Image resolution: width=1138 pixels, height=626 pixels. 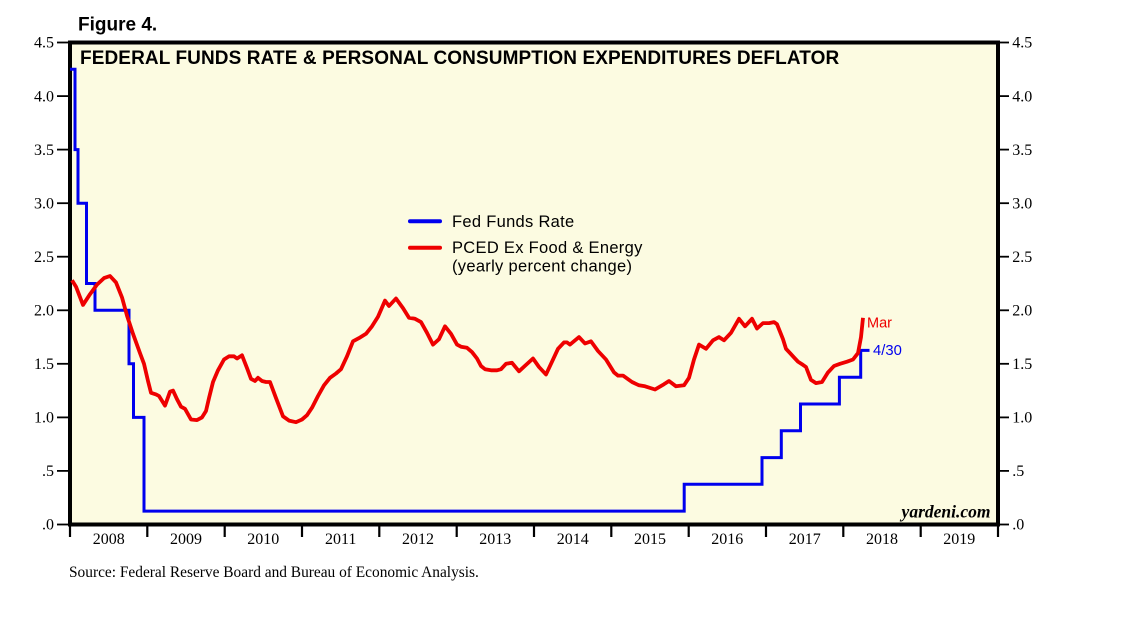 What do you see at coordinates (117, 25) in the screenshot?
I see `svg-text: Figure 4.` at bounding box center [117, 25].